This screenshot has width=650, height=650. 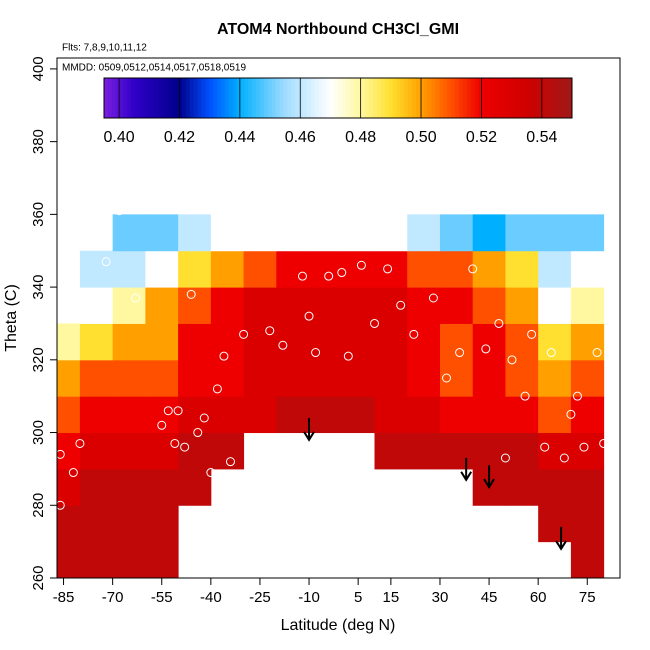 I want to click on x-axis-label: Latitude (deg N), so click(x=338, y=625).